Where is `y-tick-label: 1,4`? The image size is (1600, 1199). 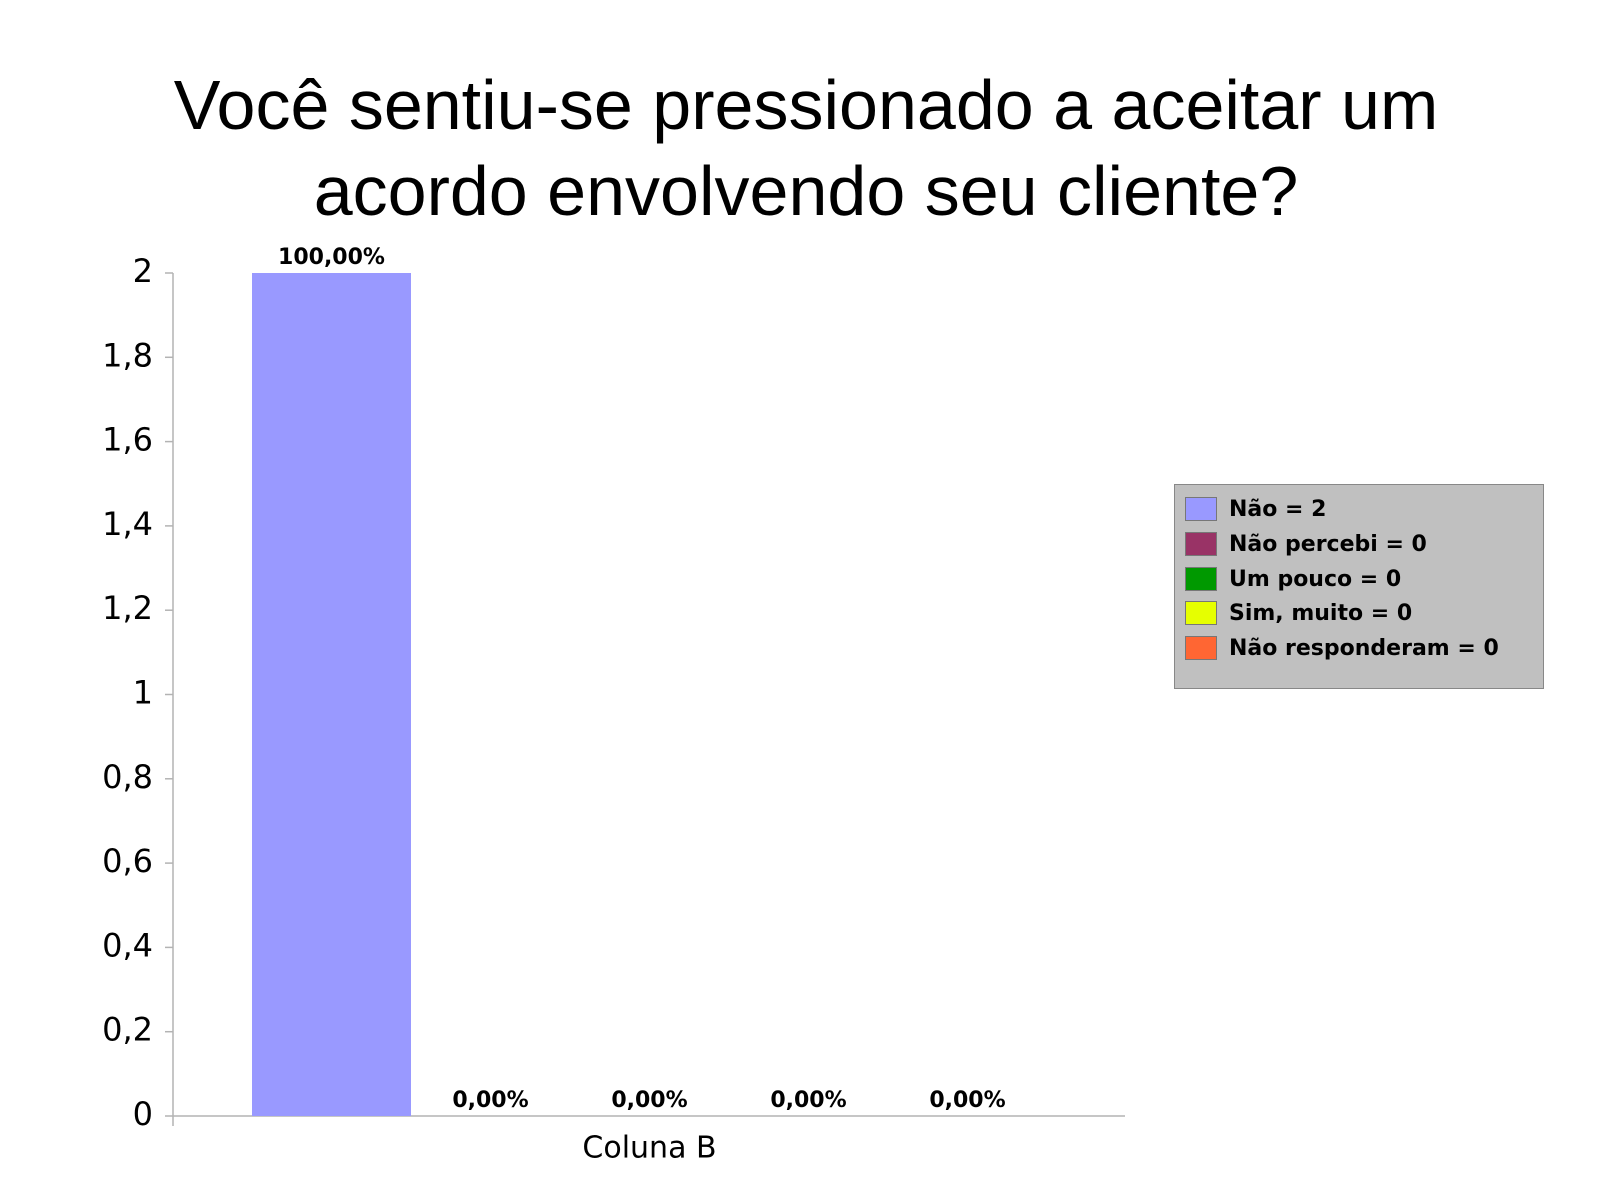 y-tick-label: 1,4 is located at coordinates (127, 524).